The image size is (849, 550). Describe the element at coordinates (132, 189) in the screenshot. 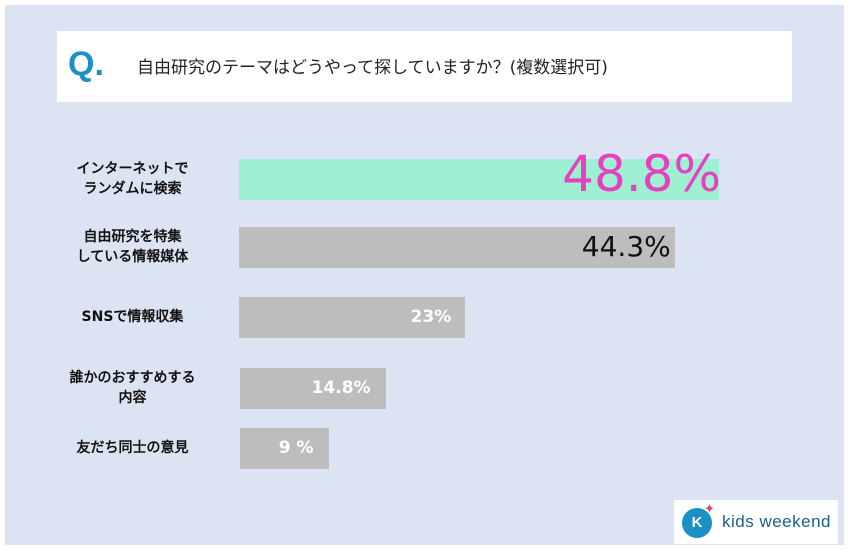

I see `category-label-line: ランダムに検索` at that location.